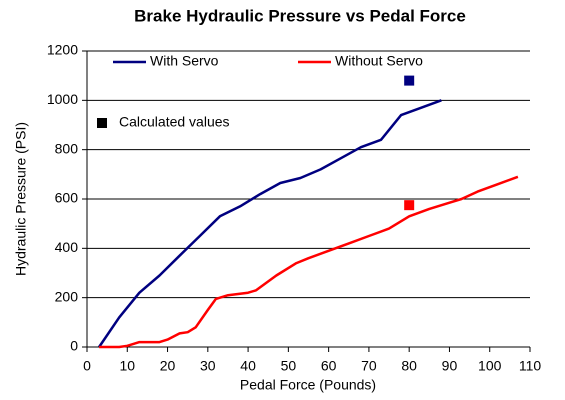 The image size is (565, 400). Describe the element at coordinates (87, 366) in the screenshot. I see `x-tick-label: 0` at that location.